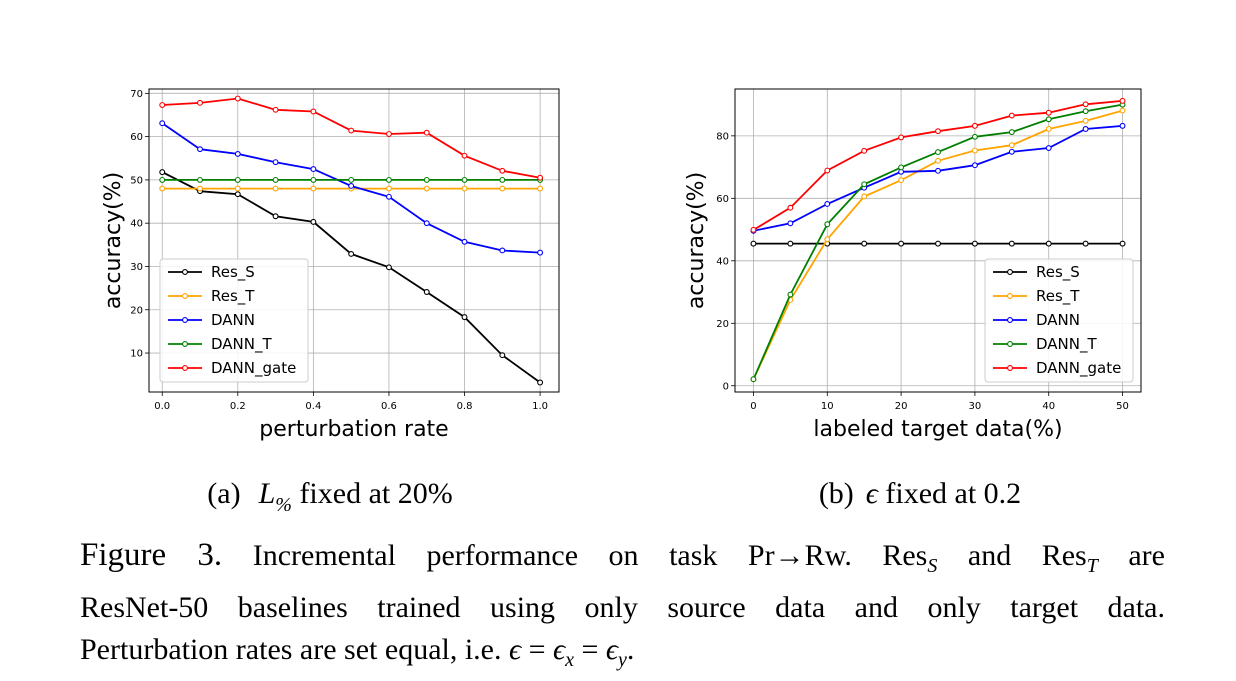 The height and width of the screenshot is (681, 1236). I want to click on caption-eq-sub-x: x, so click(569, 660).